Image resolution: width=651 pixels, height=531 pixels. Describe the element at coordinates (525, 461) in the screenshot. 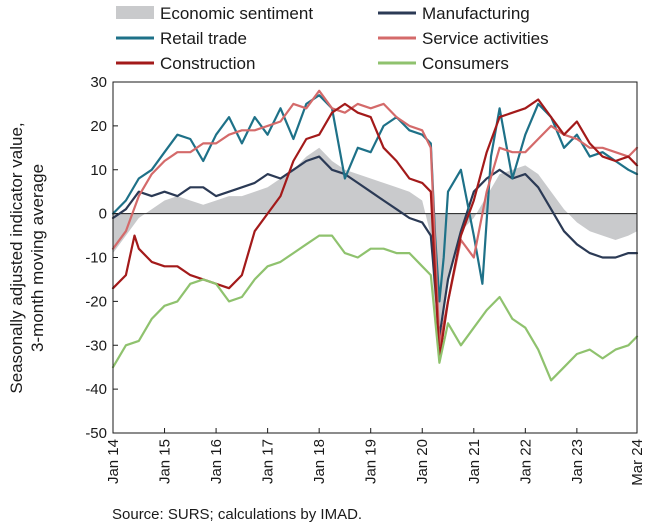

I see `x-tick-label-jan-22: Jan 22` at that location.